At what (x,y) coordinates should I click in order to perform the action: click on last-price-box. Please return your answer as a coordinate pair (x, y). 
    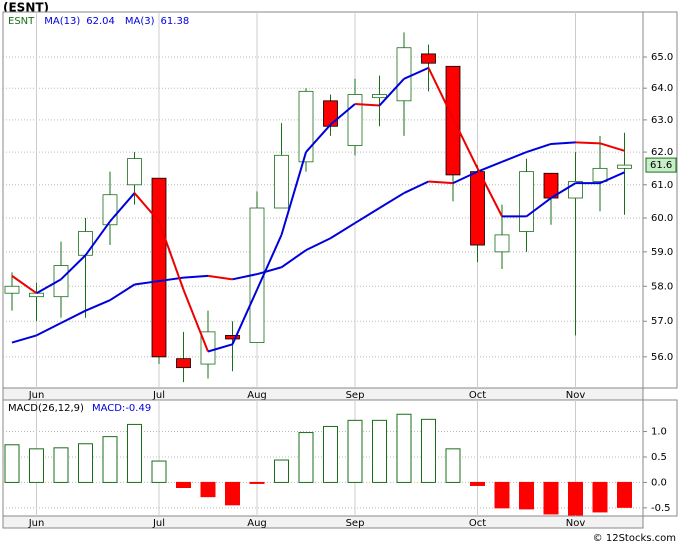
    Looking at the image, I should click on (661, 165).